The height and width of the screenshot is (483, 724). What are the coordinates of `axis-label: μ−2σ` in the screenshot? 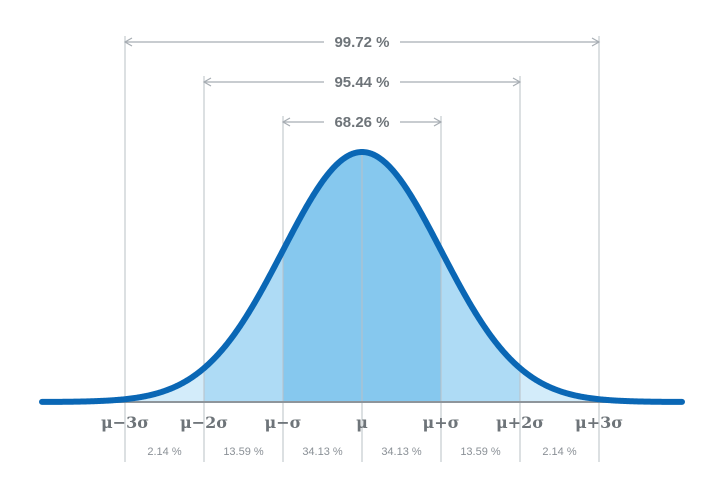 It's located at (204, 422).